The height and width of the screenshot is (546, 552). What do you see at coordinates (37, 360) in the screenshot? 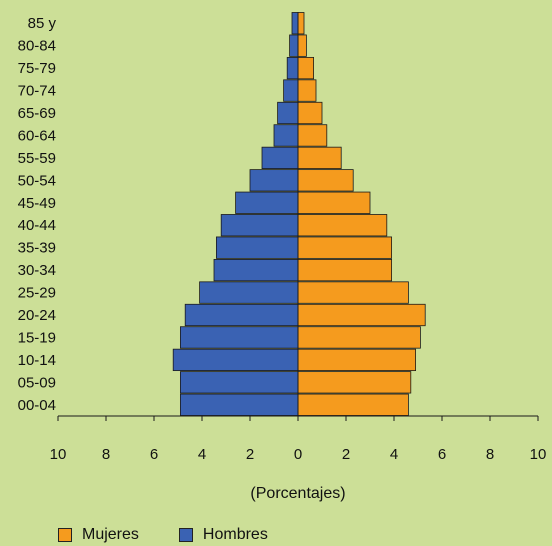
I see `category-label: 10-14` at bounding box center [37, 360].